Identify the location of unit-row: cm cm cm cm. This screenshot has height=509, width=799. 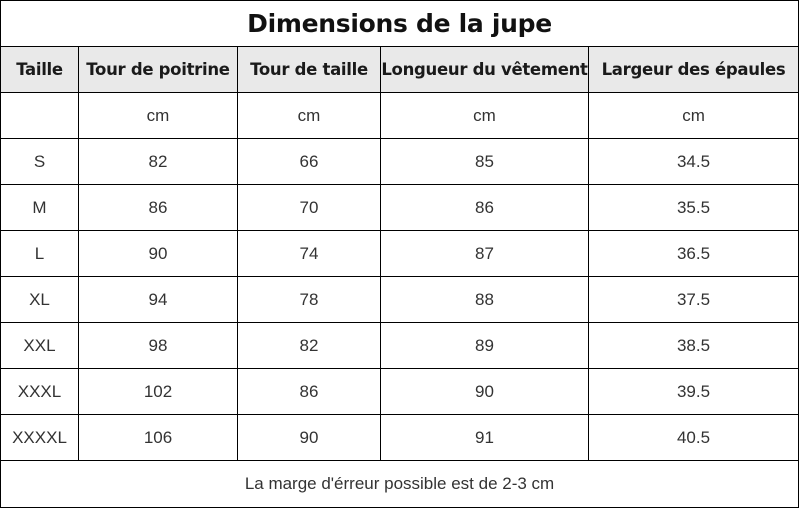
(399, 115).